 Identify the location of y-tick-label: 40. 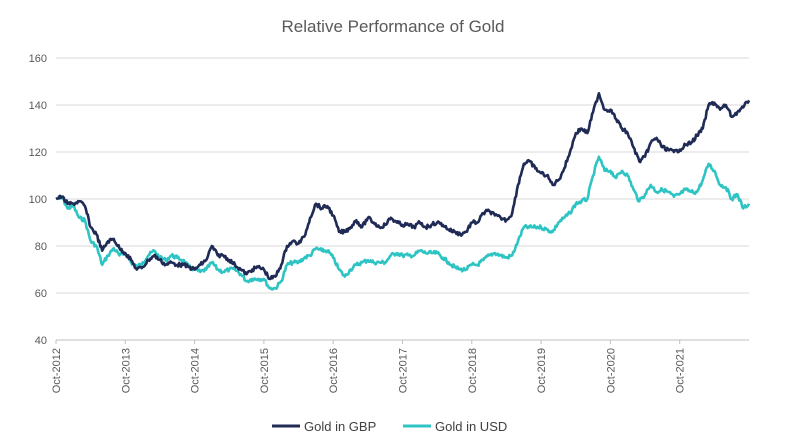
(41, 341).